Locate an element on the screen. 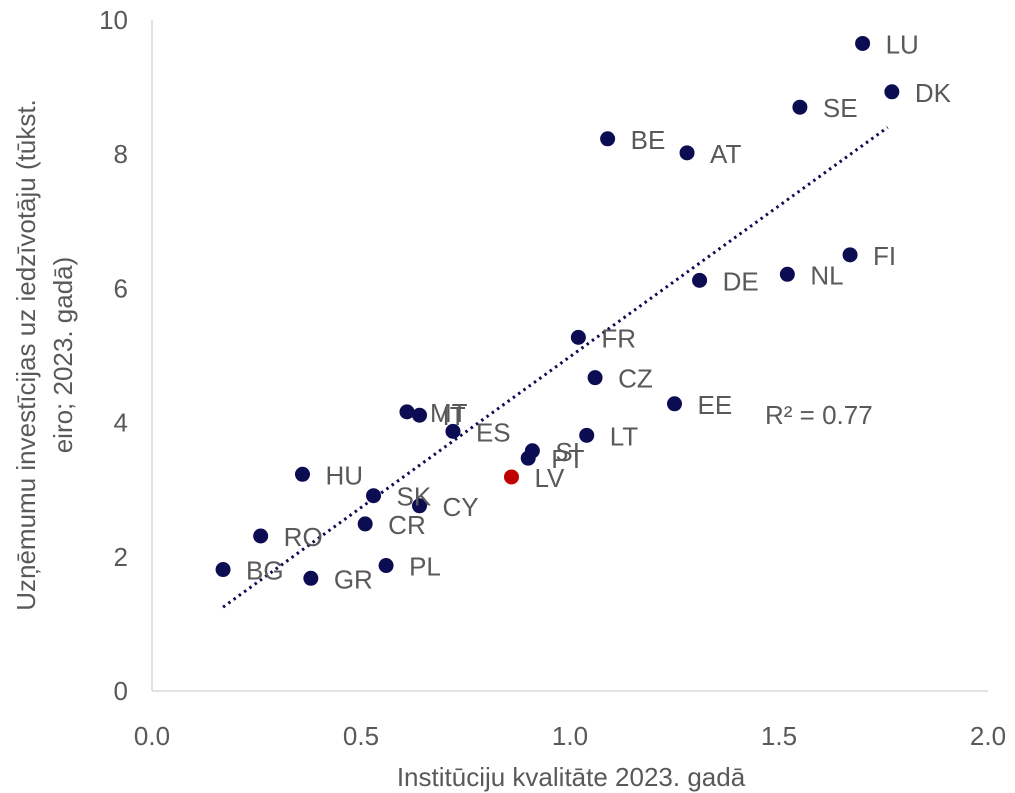  data-point-fr is located at coordinates (578, 337).